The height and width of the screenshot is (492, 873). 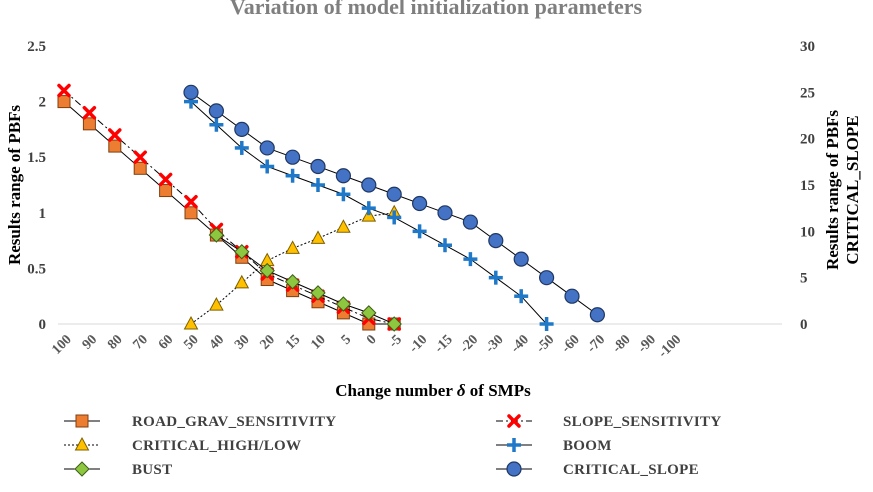 I want to click on y-left-tick-label: 1.5, so click(x=36, y=158).